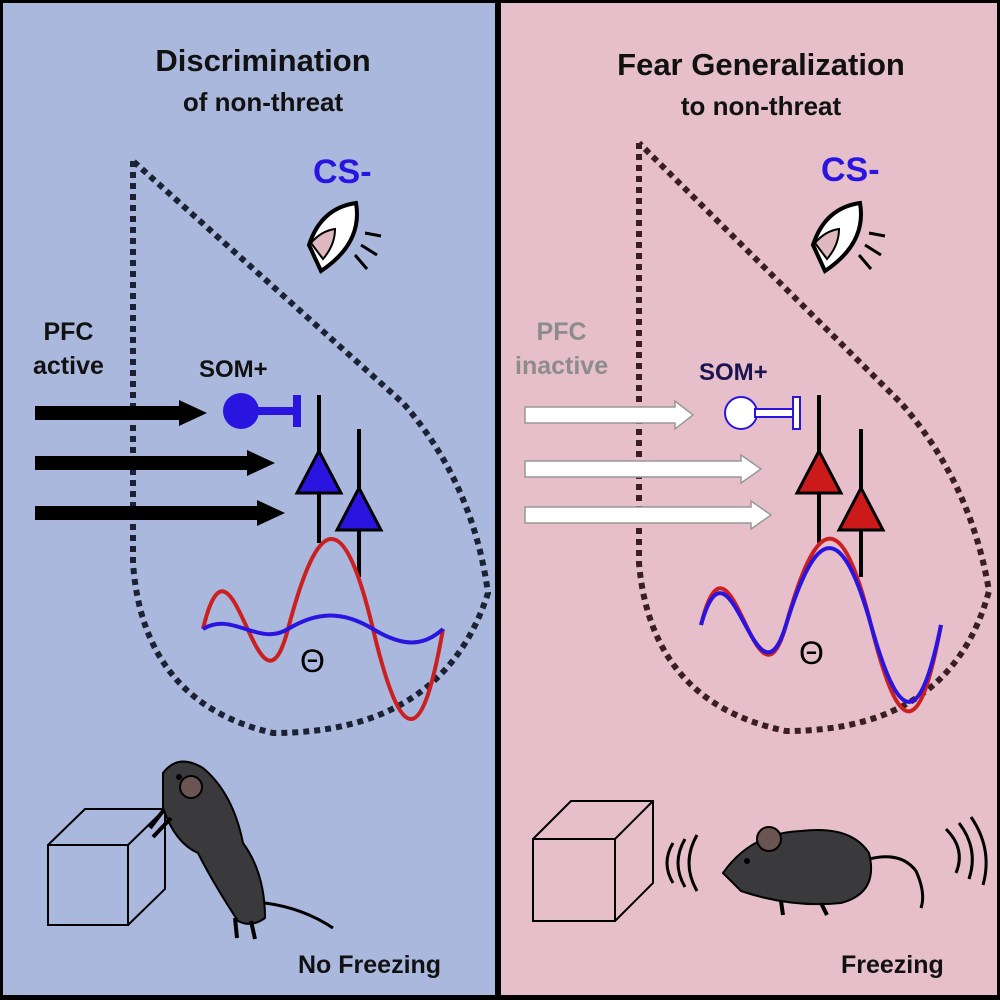 The height and width of the screenshot is (1000, 1000). Describe the element at coordinates (761, 64) in the screenshot. I see `panel-title: Fear Generalization` at that location.